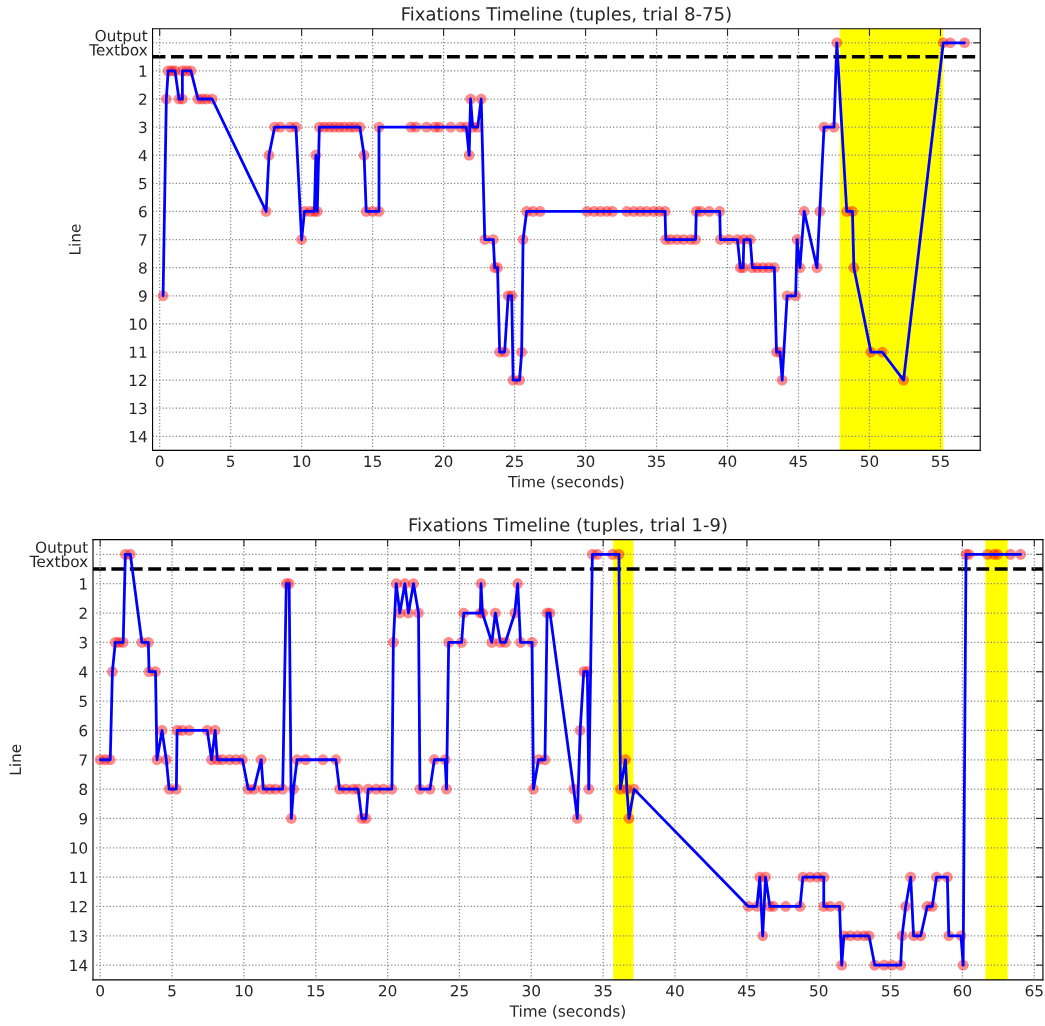 The width and height of the screenshot is (1045, 1026). Describe the element at coordinates (566, 15) in the screenshot. I see `chart-title: Fixations Timeline (tuples, trial 8-75)` at that location.